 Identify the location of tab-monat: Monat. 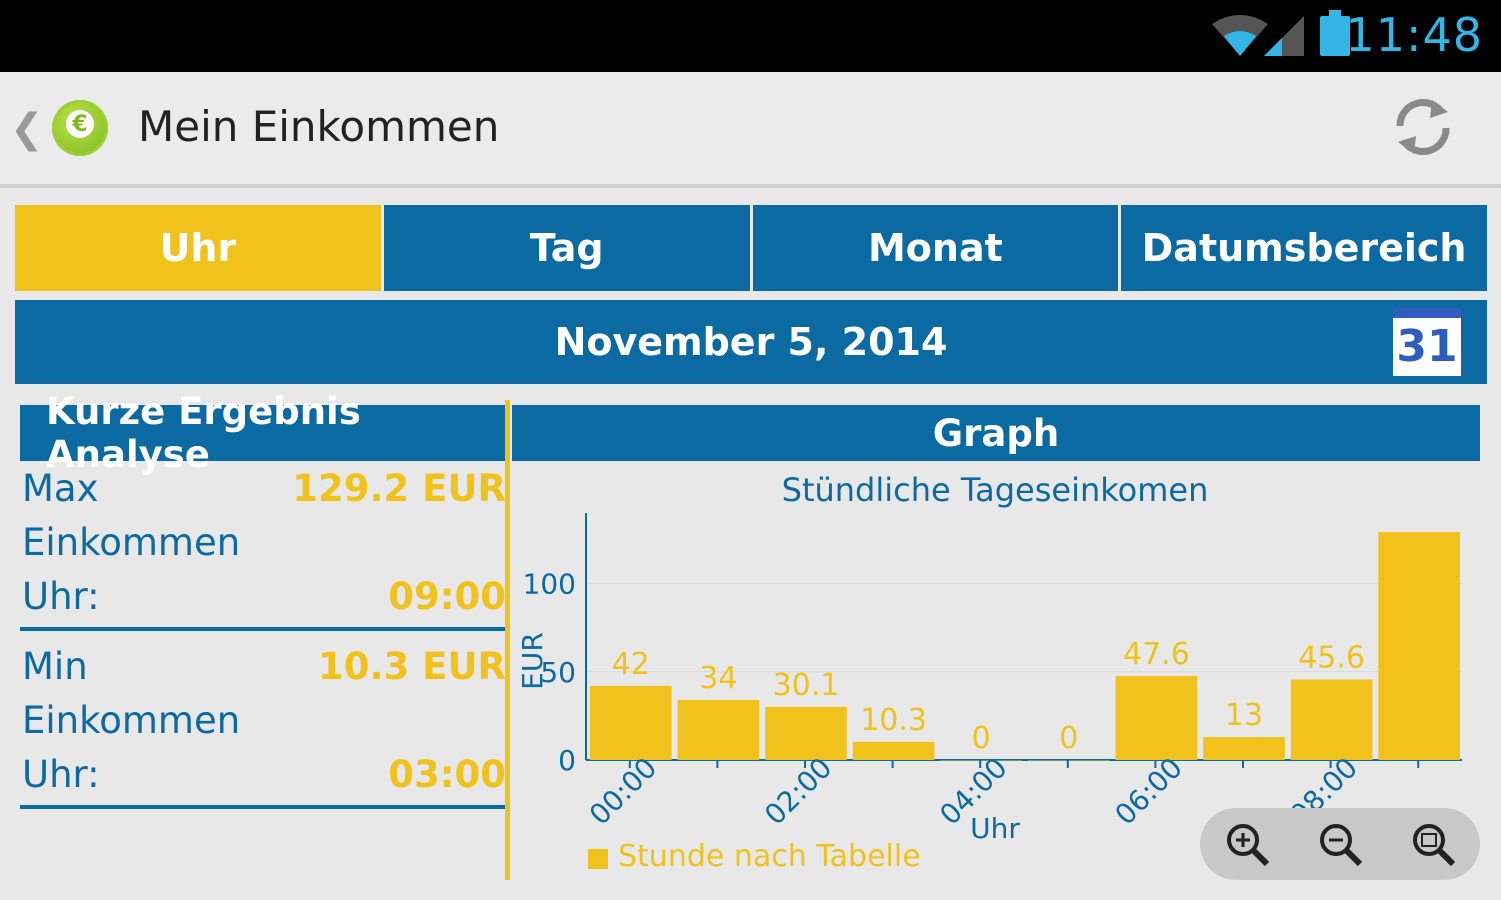
(937, 248).